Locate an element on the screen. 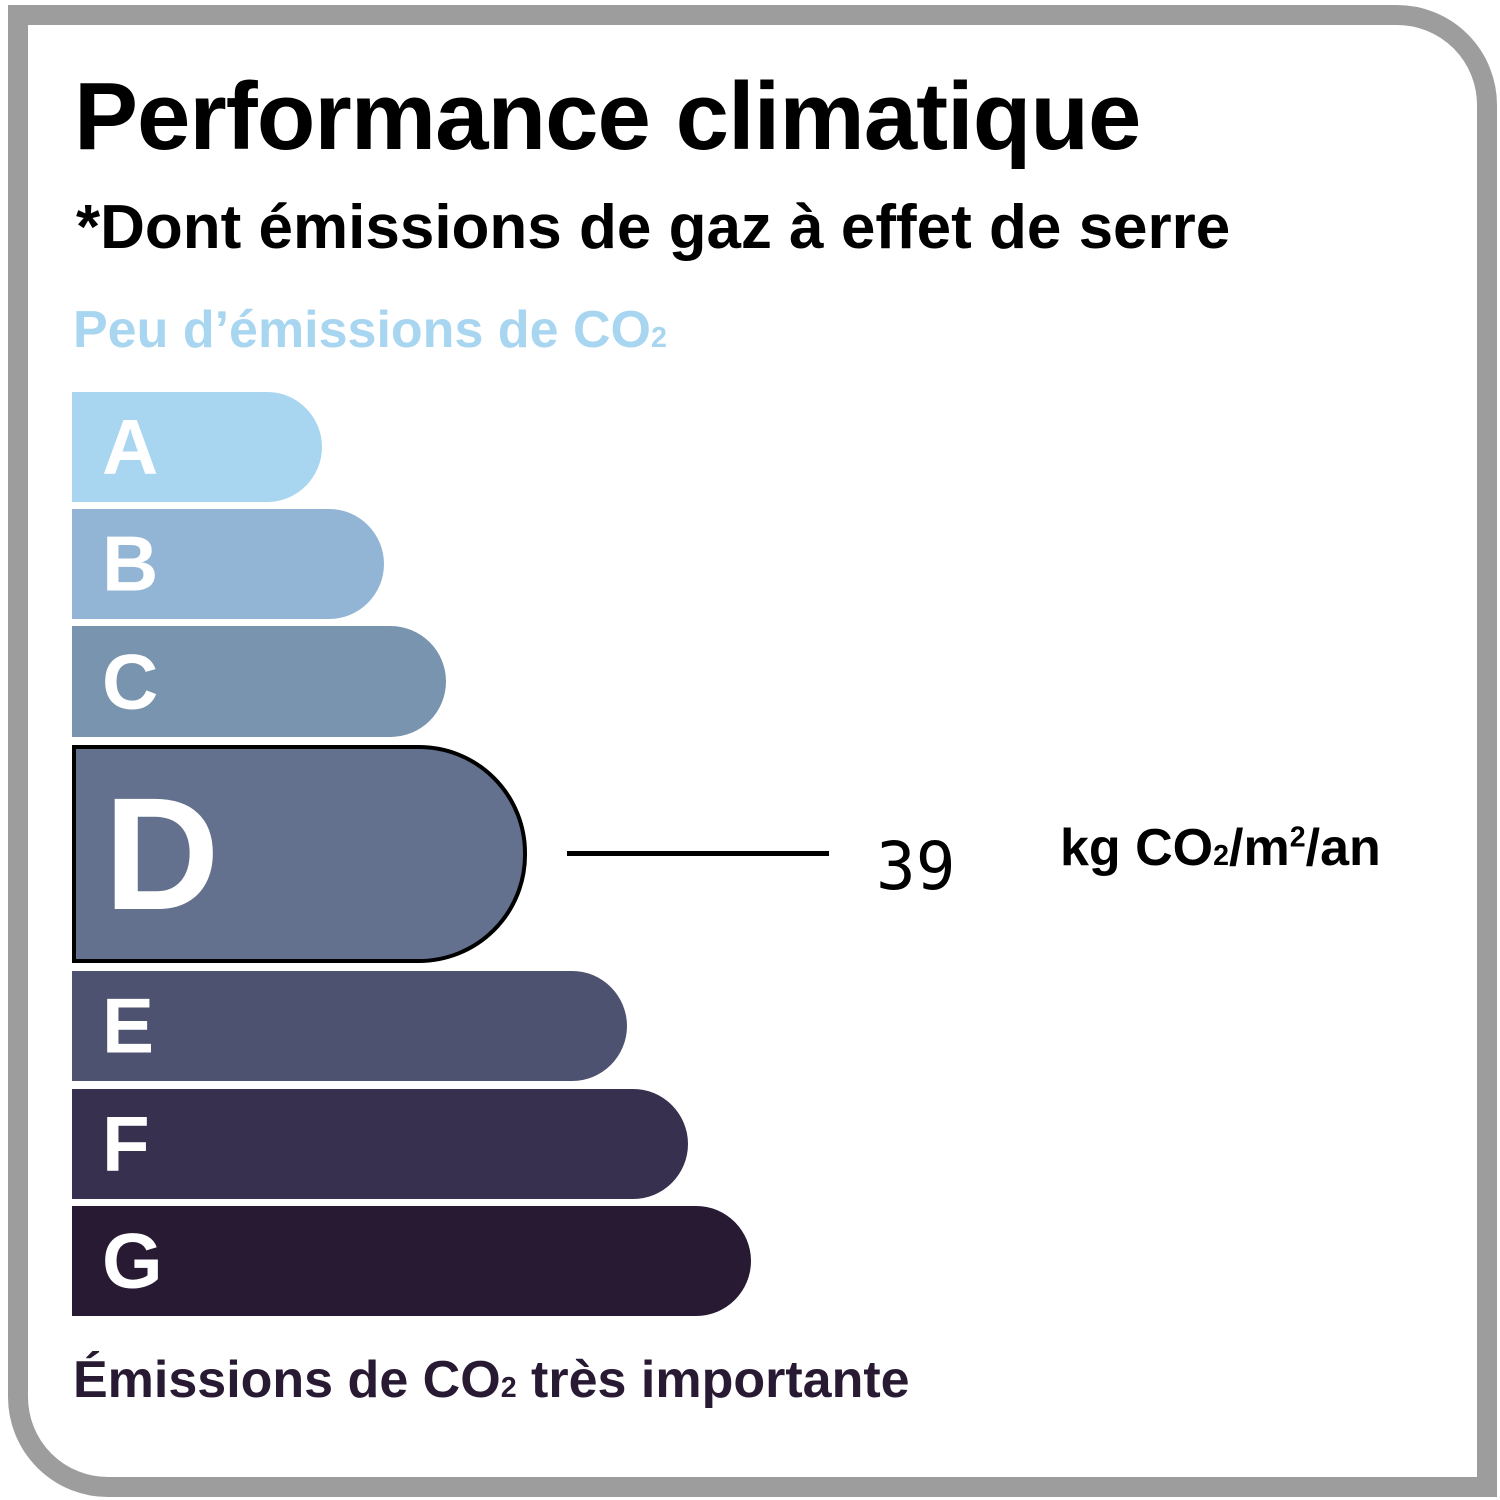 The height and width of the screenshot is (1500, 1500). scale-low-label: Peu d’émissions de CO2 is located at coordinates (370, 330).